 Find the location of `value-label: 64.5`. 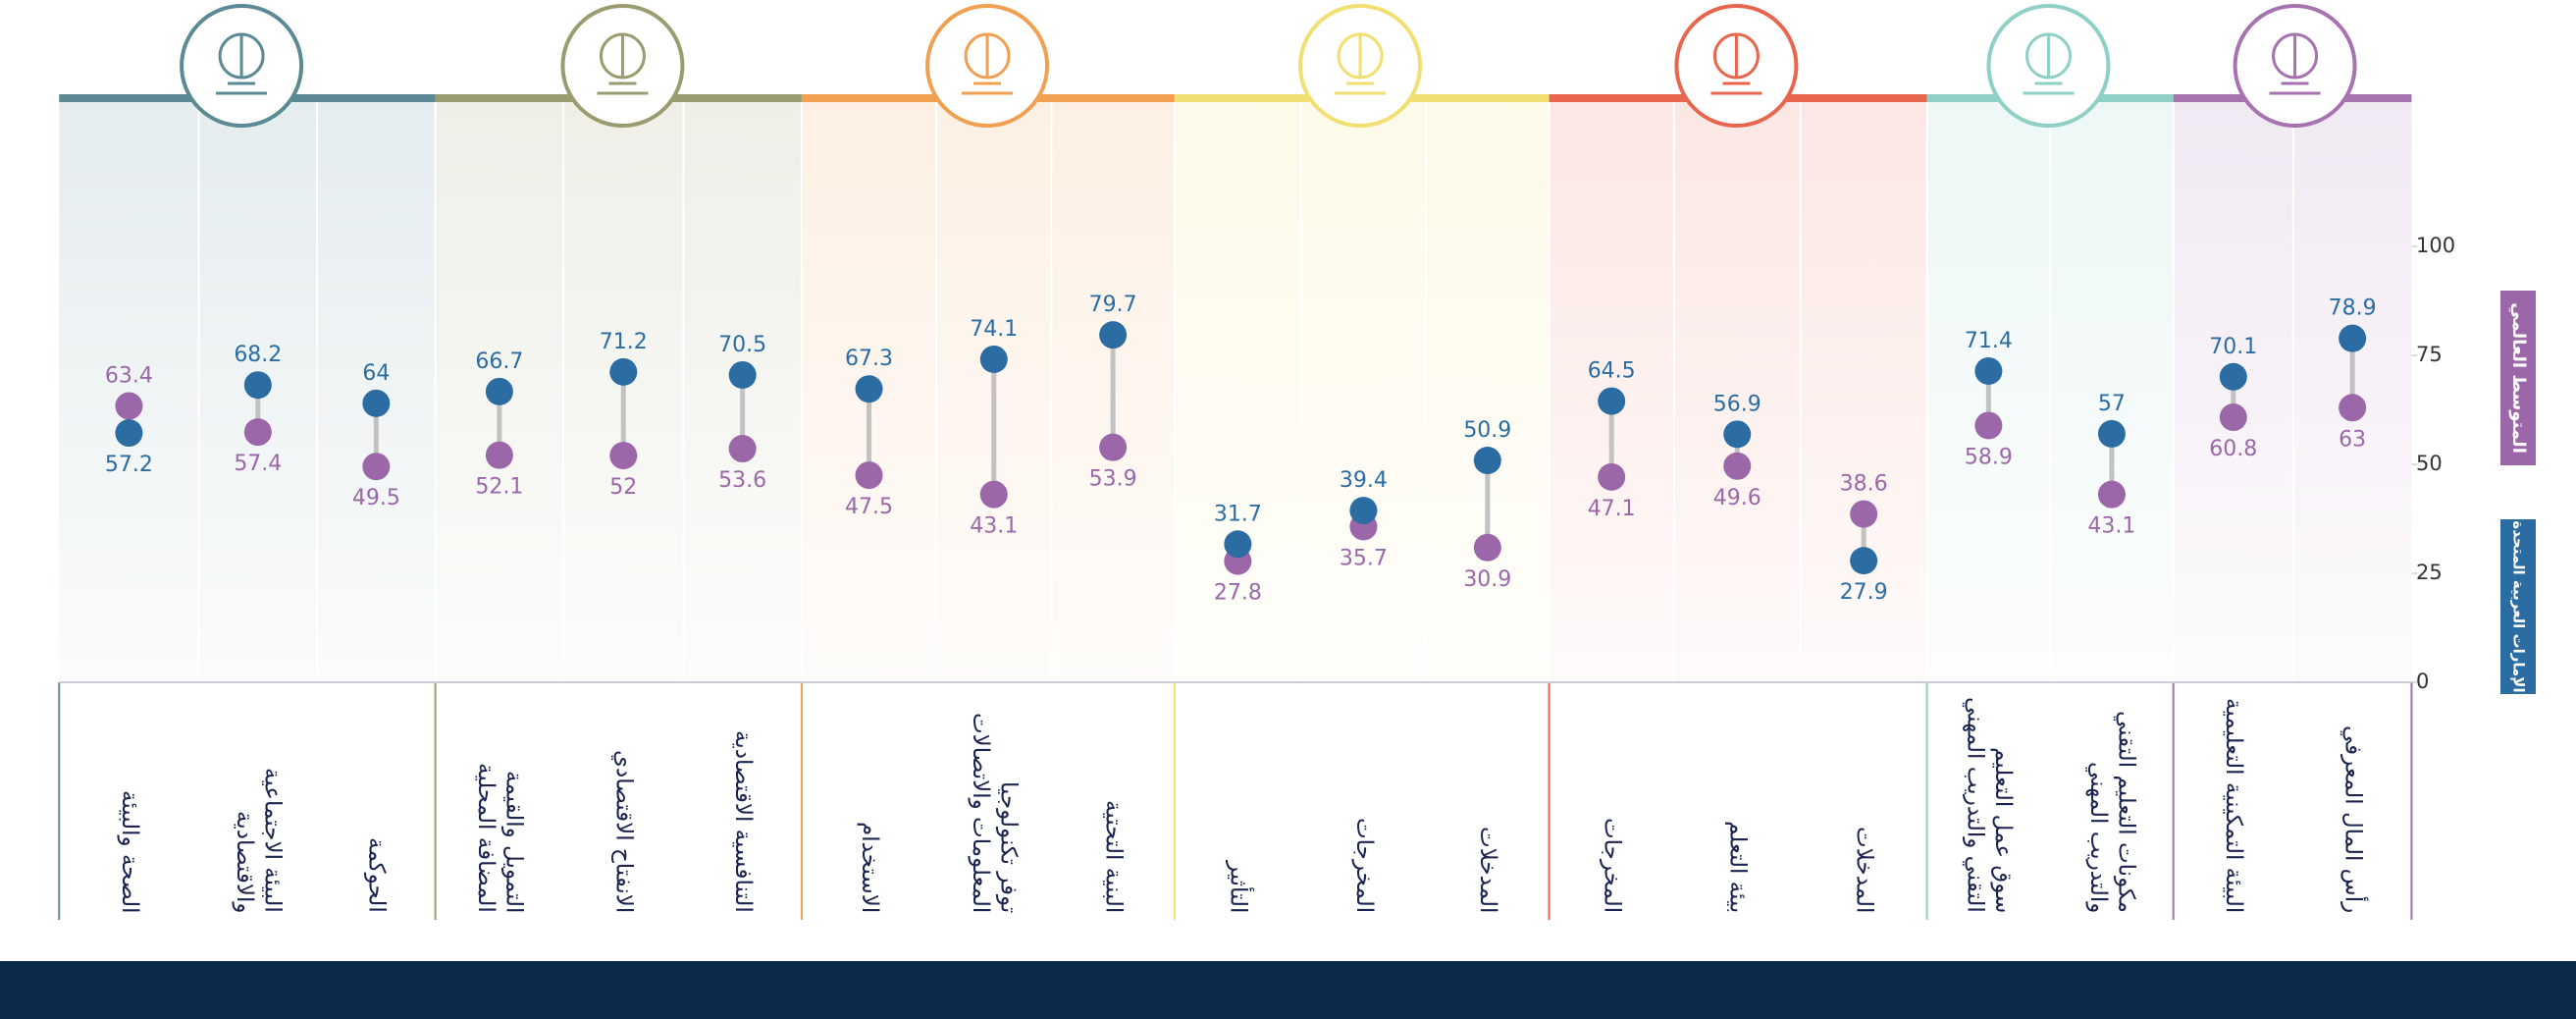

value-label: 64.5 is located at coordinates (1612, 371).